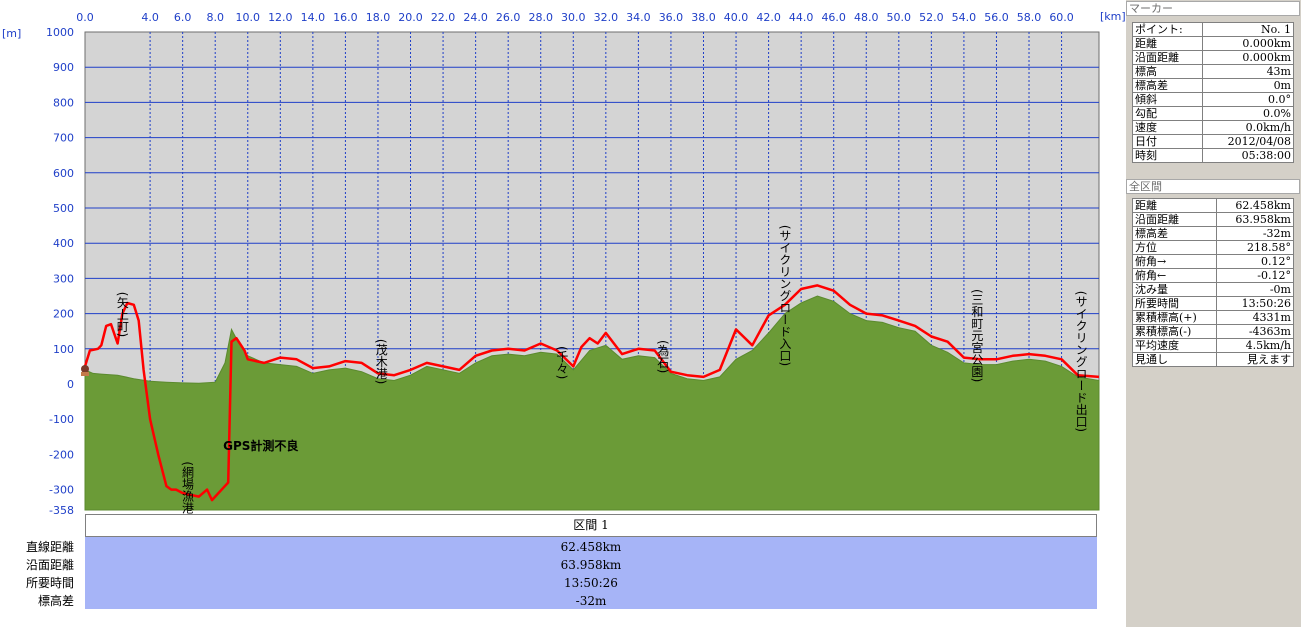 This screenshot has width=1301, height=627. Describe the element at coordinates (63, 314) in the screenshot. I see `y-tick-label: 200` at that location.